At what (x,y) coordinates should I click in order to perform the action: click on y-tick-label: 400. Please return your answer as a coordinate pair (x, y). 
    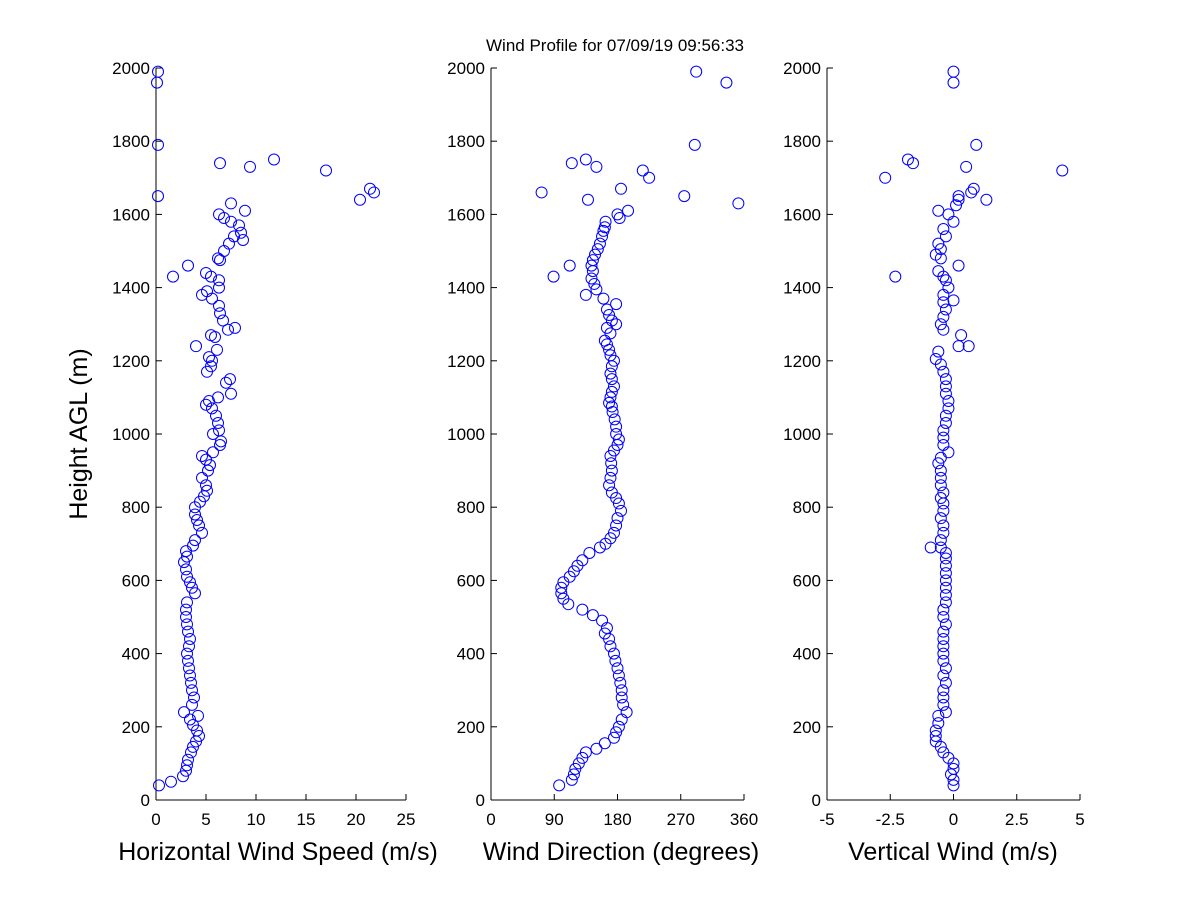
    Looking at the image, I should click on (471, 654).